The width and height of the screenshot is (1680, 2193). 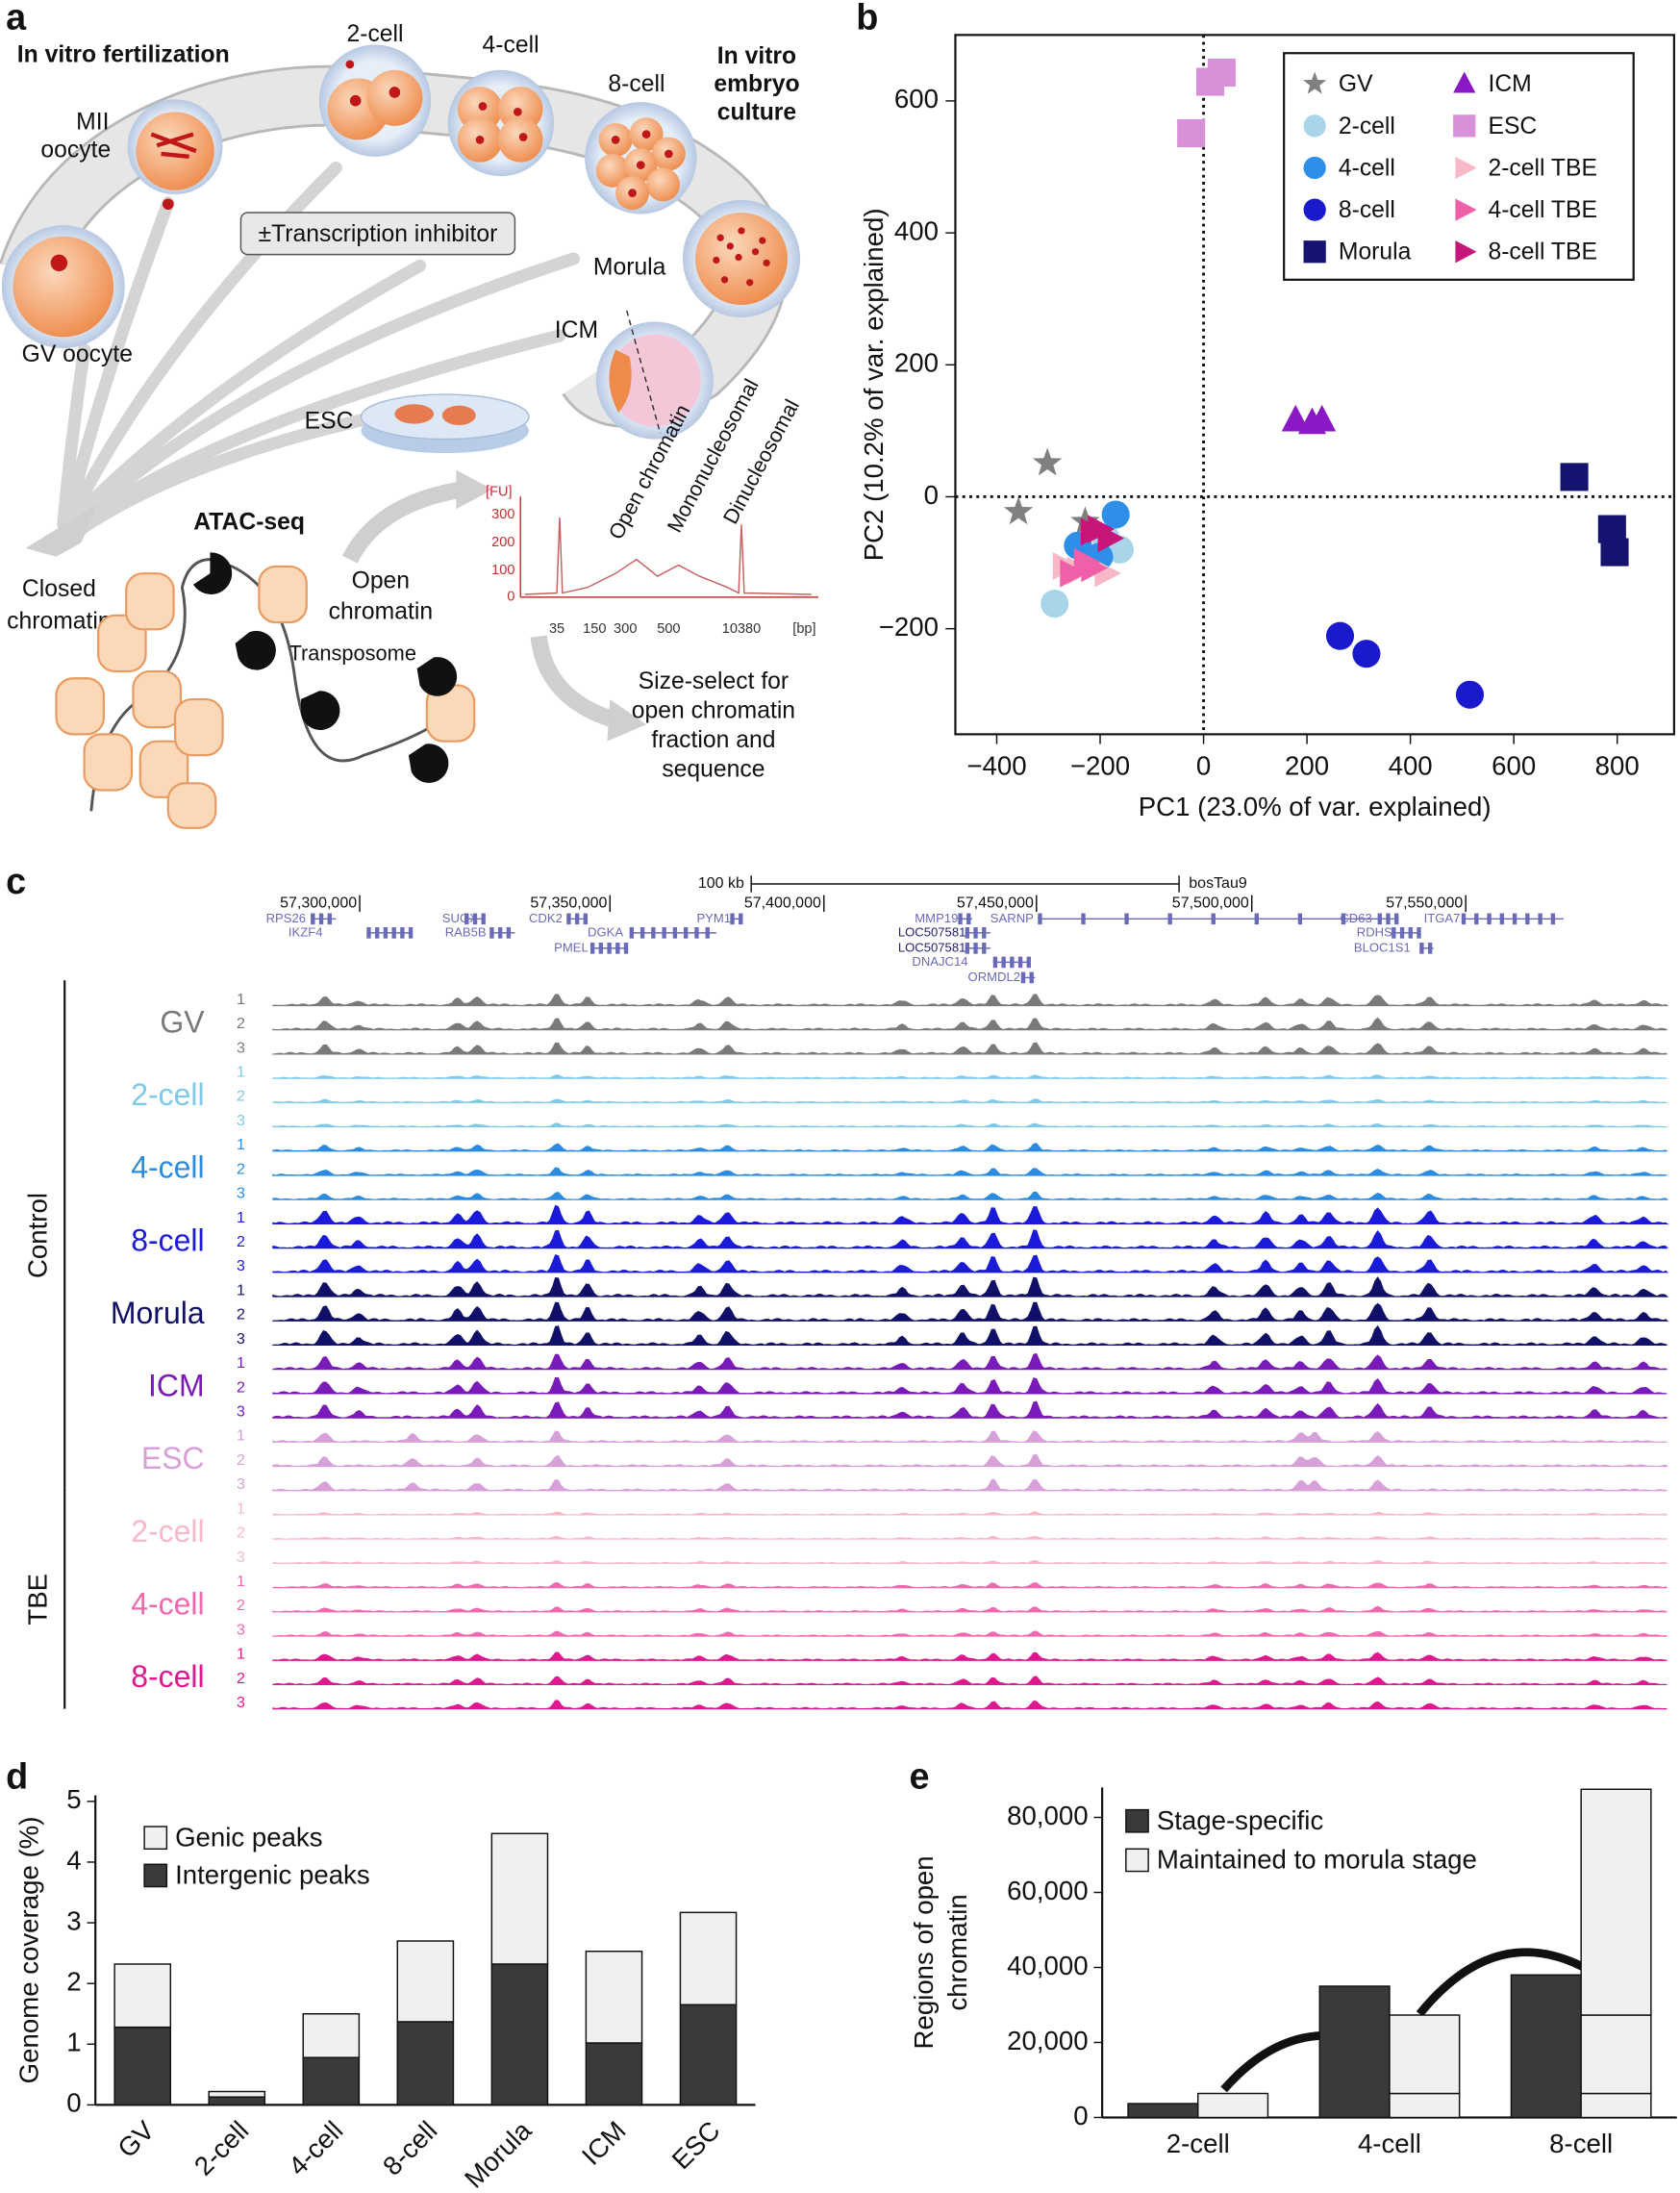 I want to click on x-tick-label: Morula, so click(x=499, y=2154).